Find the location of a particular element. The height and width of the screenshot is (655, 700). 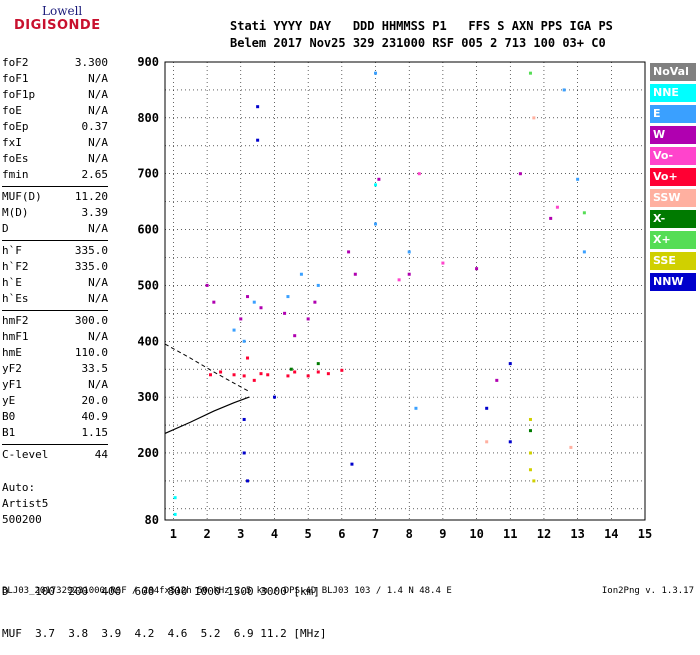

param-row: B1 1.15 is located at coordinates (55, 433).